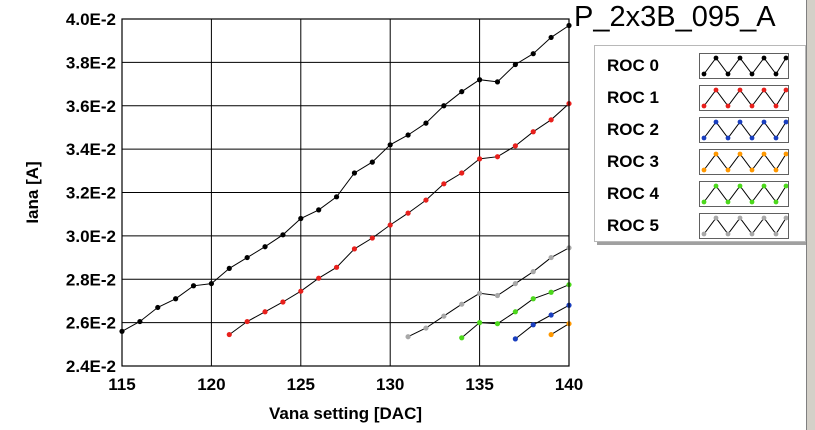 The image size is (815, 430). I want to click on chart-title: P_2x3B_095_A, so click(675, 17).